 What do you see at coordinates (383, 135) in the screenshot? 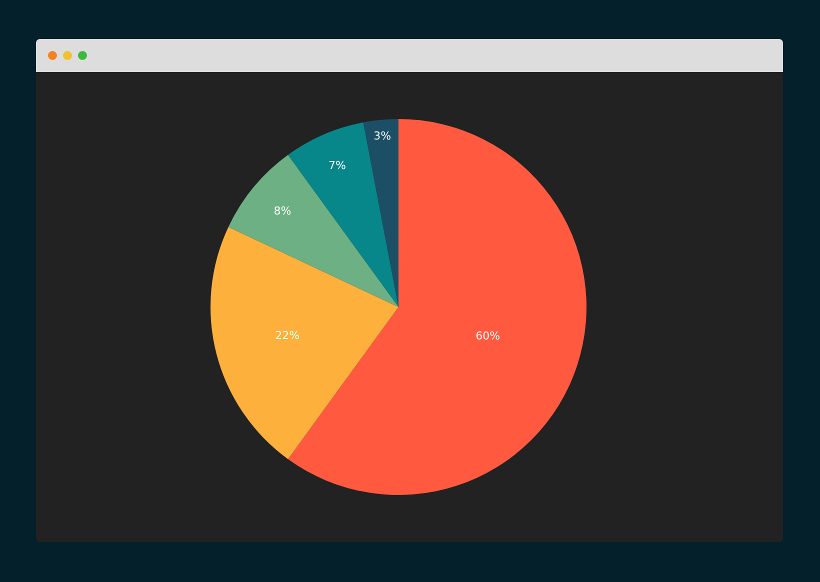
I see `data-label: 3%` at bounding box center [383, 135].